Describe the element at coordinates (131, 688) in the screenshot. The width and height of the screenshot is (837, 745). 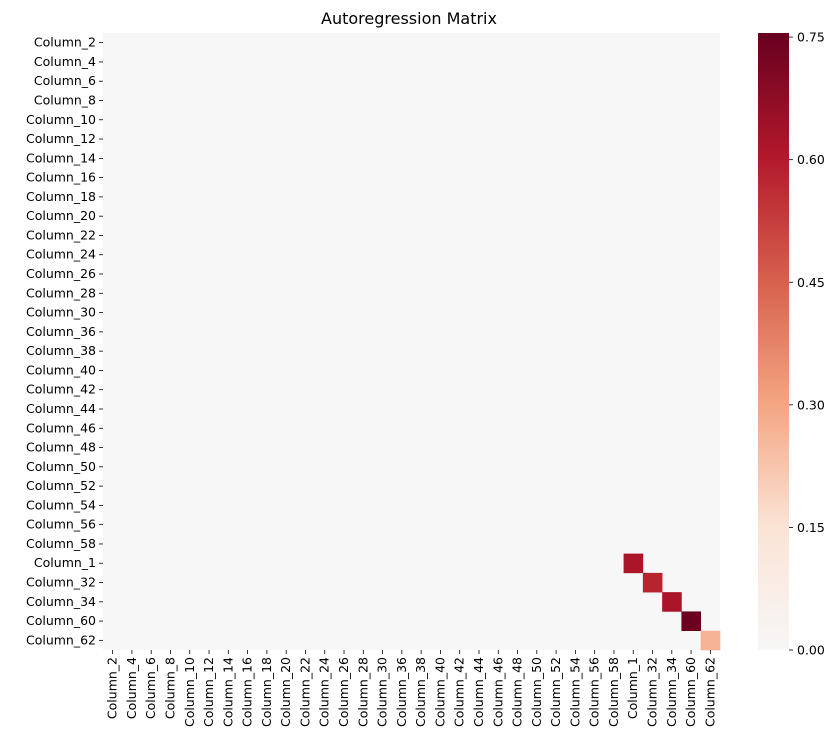
I see `x-tick-label: Column_4` at that location.